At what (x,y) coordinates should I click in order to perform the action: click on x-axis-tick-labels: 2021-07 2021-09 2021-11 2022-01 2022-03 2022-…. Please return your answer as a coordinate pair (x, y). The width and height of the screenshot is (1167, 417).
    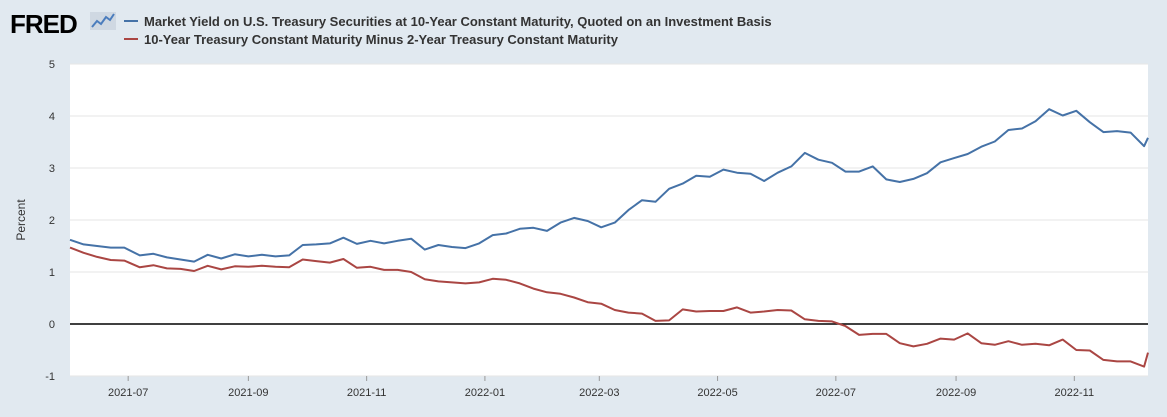
    Looking at the image, I should click on (601, 387).